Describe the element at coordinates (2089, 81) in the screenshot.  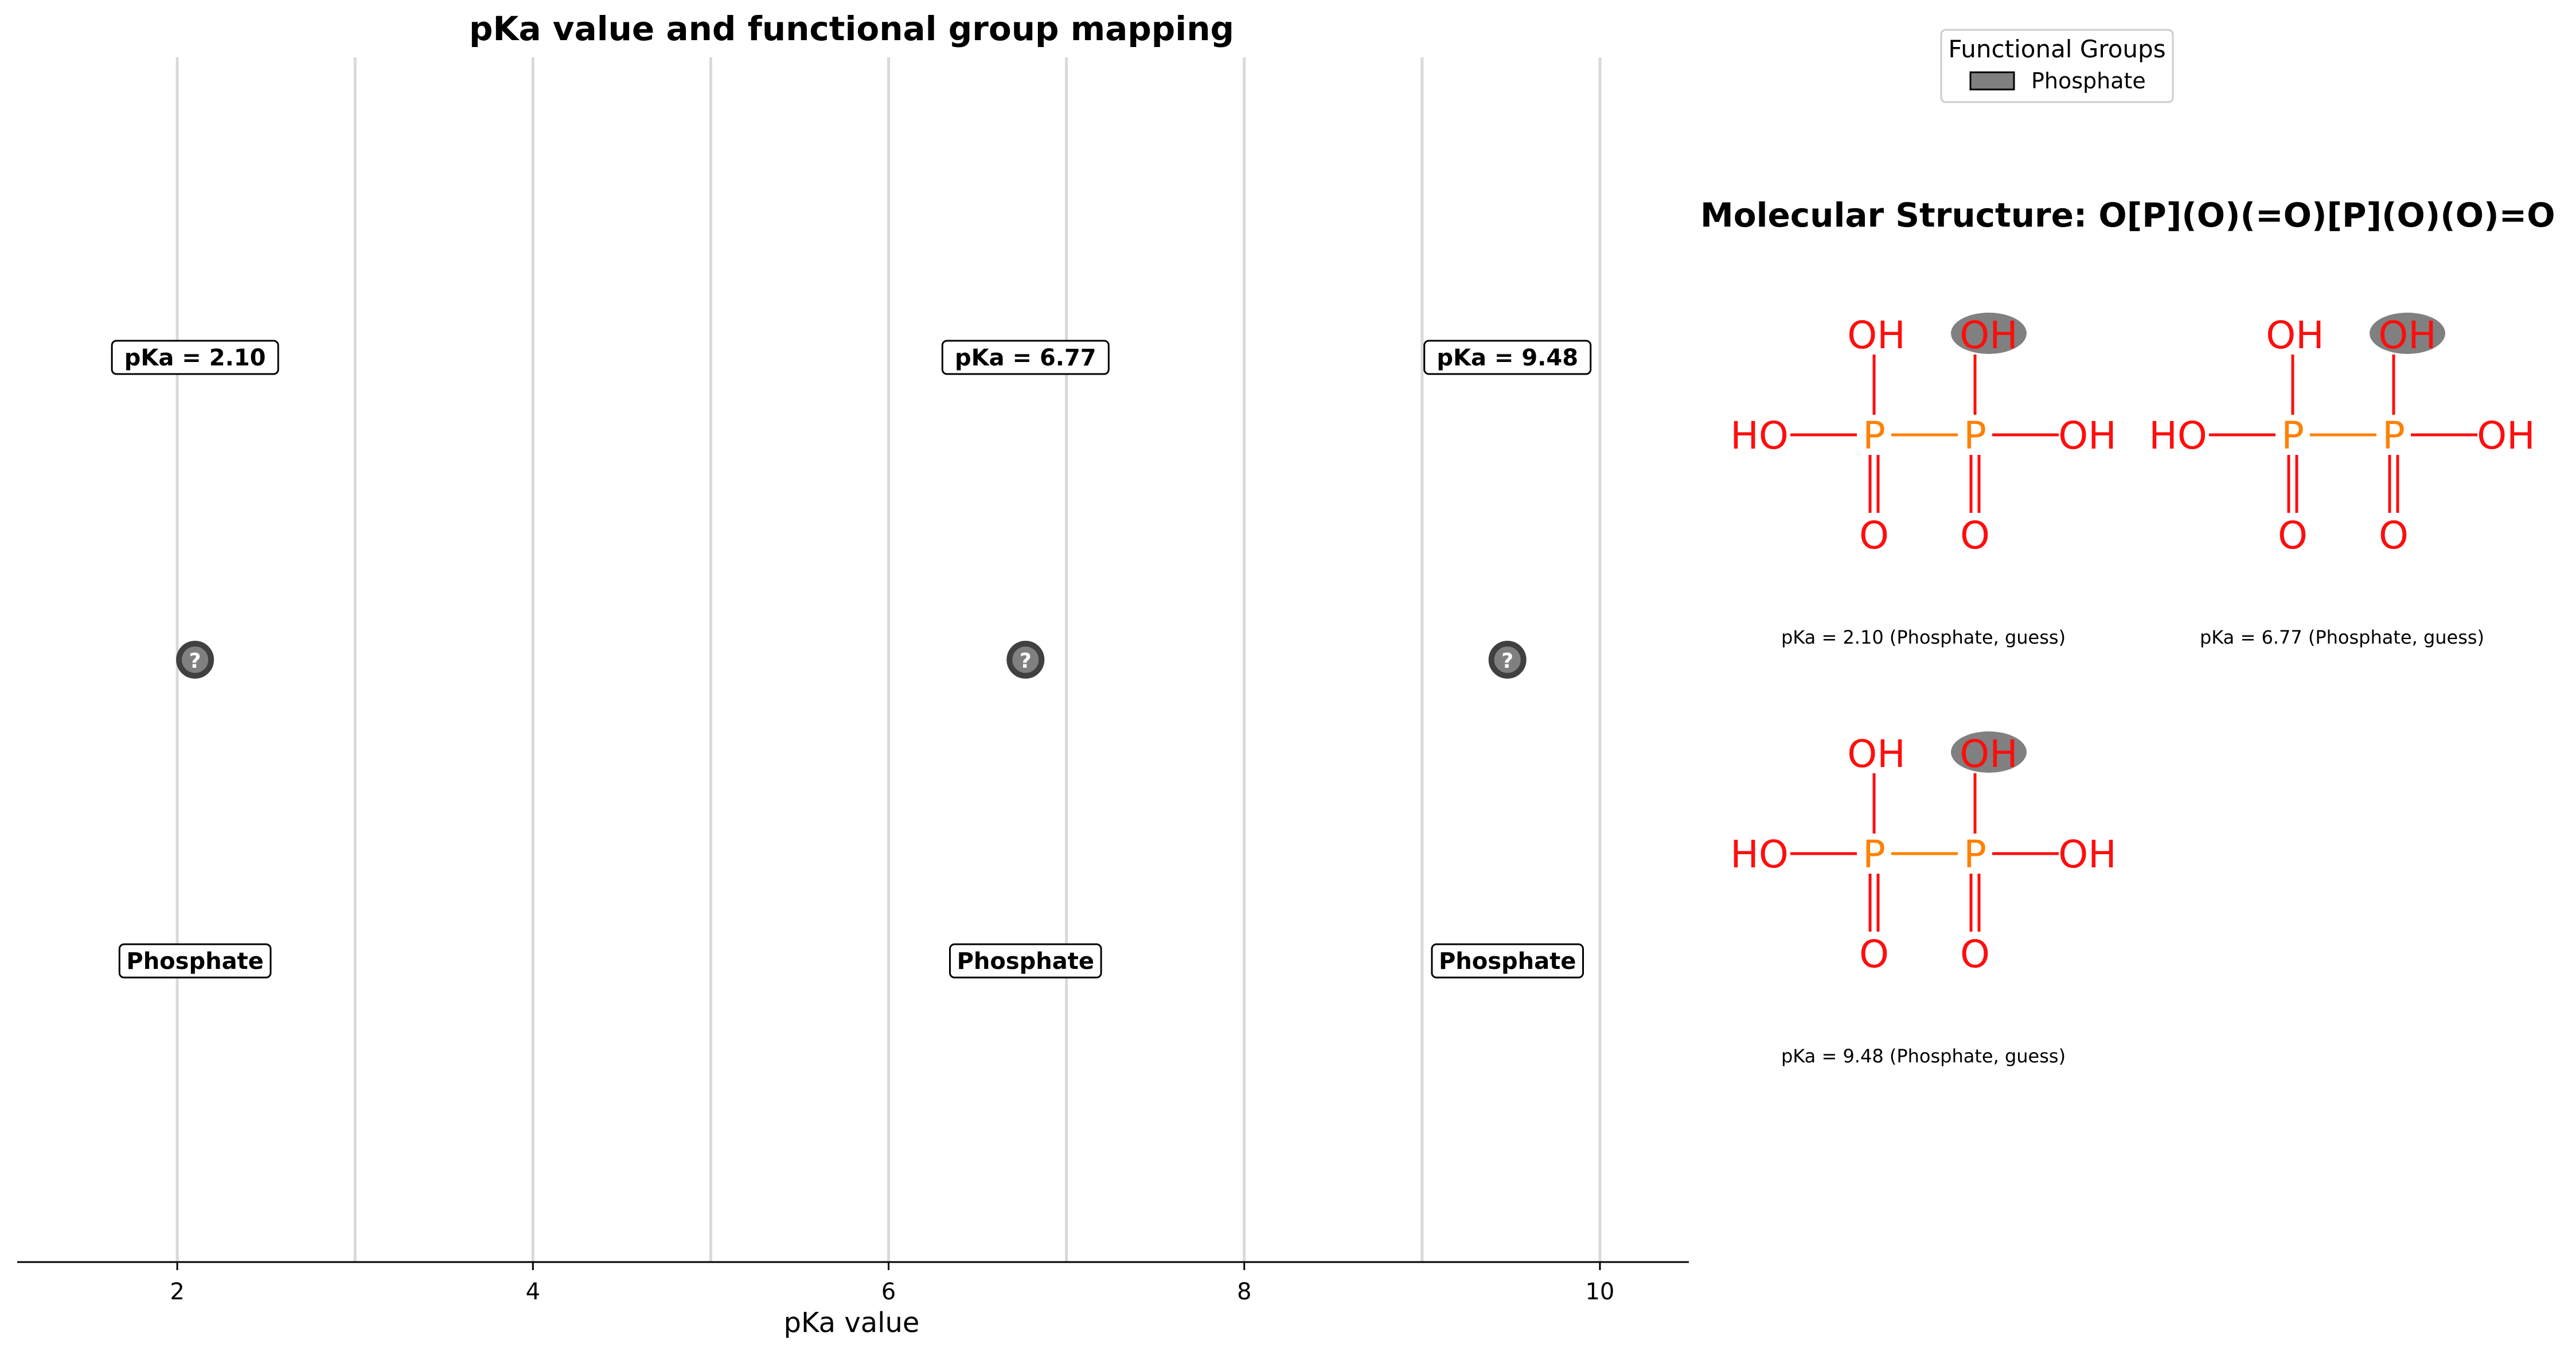
I see `legend-entry-phosphate: Phosphate` at that location.